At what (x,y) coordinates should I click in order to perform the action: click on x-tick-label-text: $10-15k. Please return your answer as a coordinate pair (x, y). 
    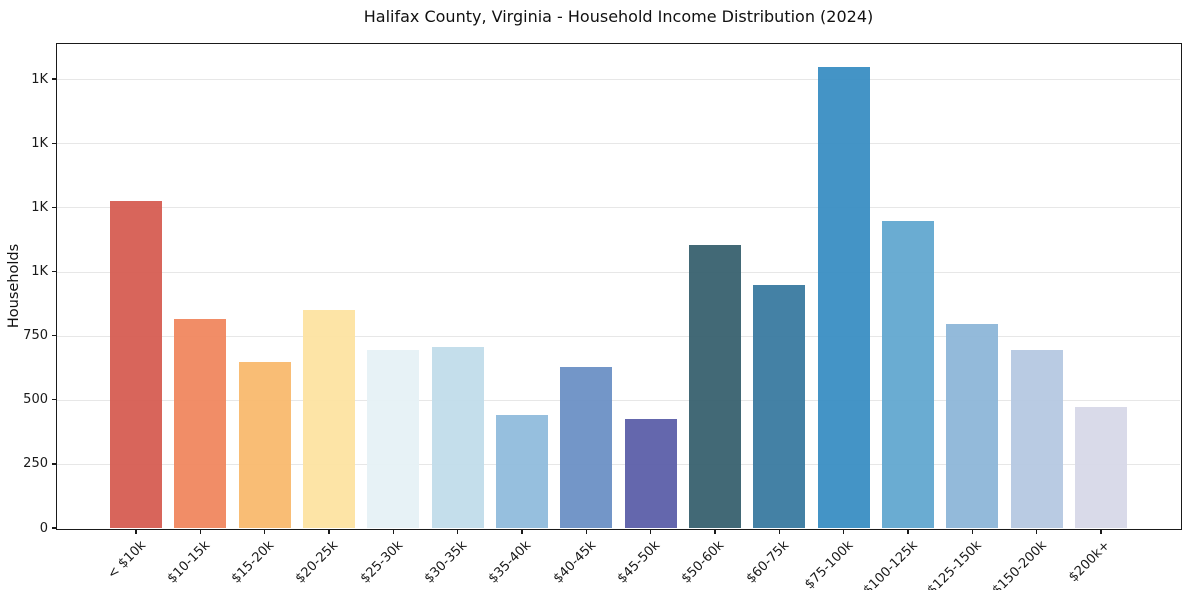
    Looking at the image, I should click on (188, 562).